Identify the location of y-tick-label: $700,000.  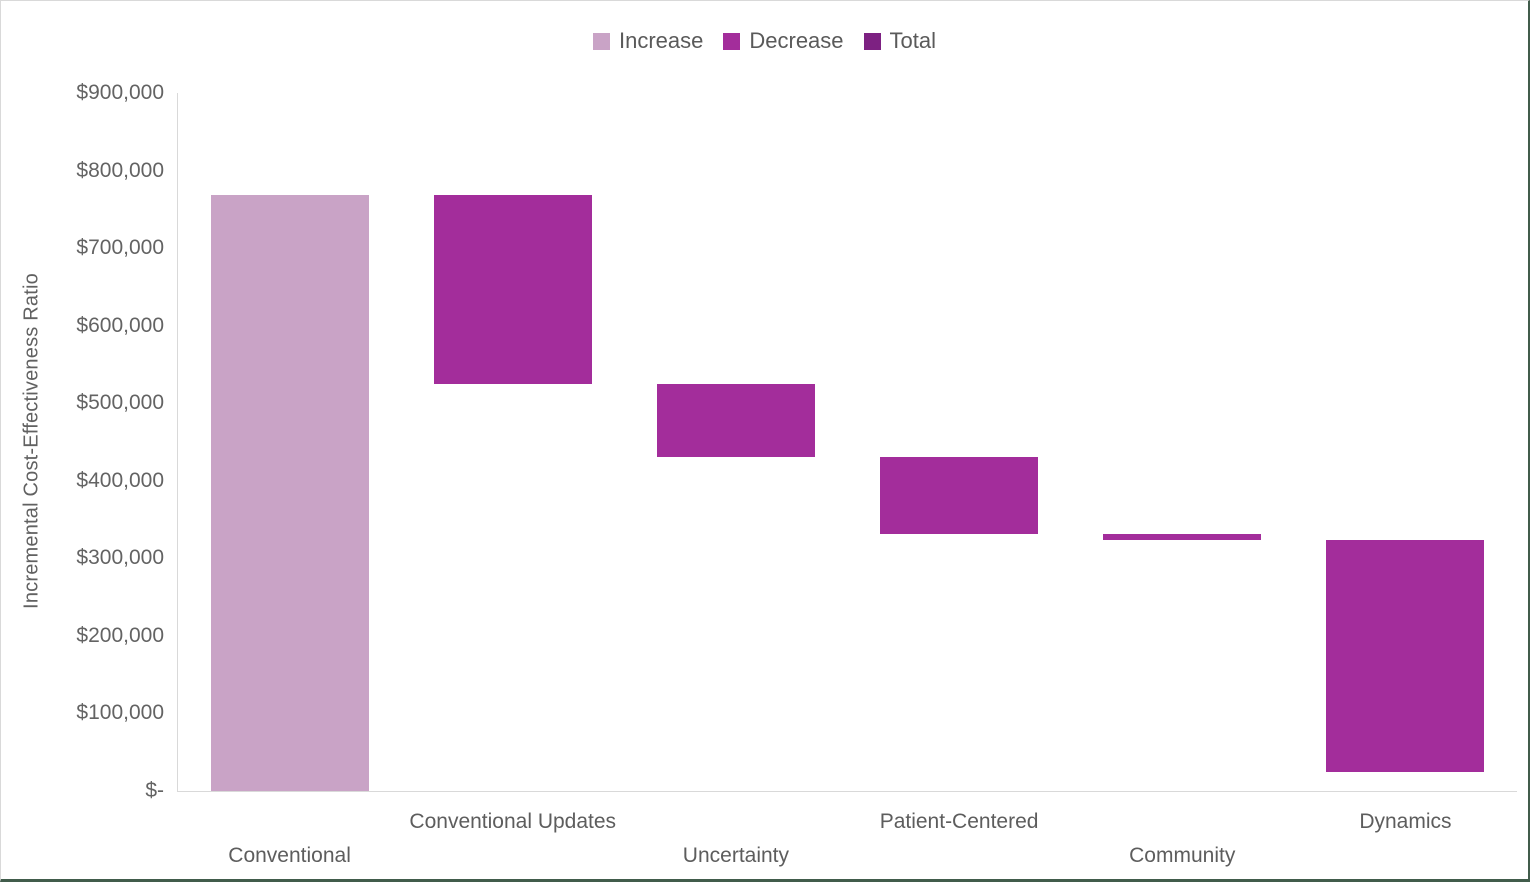
(120, 248).